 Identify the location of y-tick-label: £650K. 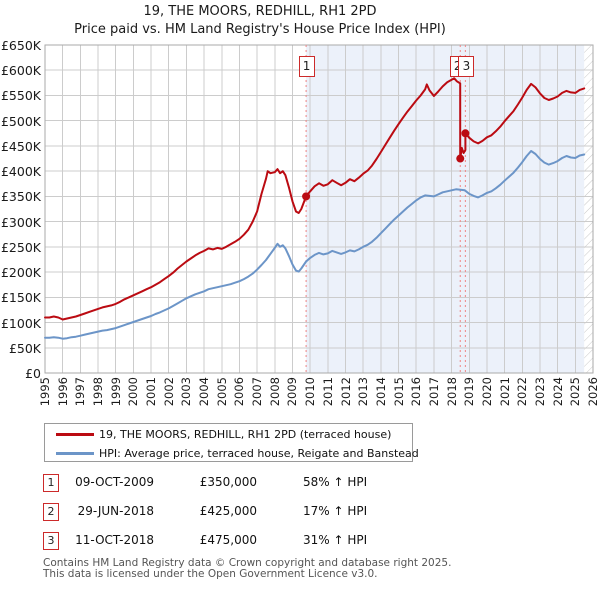
(20, 45).